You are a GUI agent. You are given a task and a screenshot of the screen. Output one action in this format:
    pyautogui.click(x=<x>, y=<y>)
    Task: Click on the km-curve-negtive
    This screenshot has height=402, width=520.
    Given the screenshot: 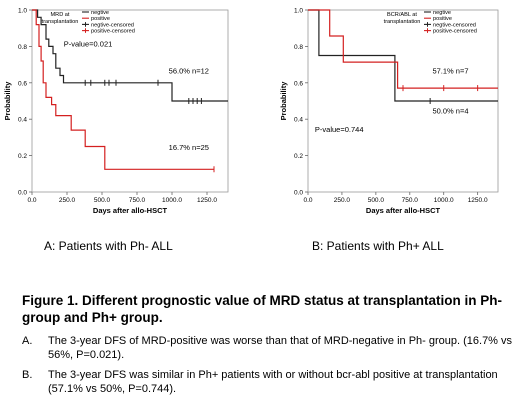 What is the action you would take?
    pyautogui.click(x=130, y=55)
    